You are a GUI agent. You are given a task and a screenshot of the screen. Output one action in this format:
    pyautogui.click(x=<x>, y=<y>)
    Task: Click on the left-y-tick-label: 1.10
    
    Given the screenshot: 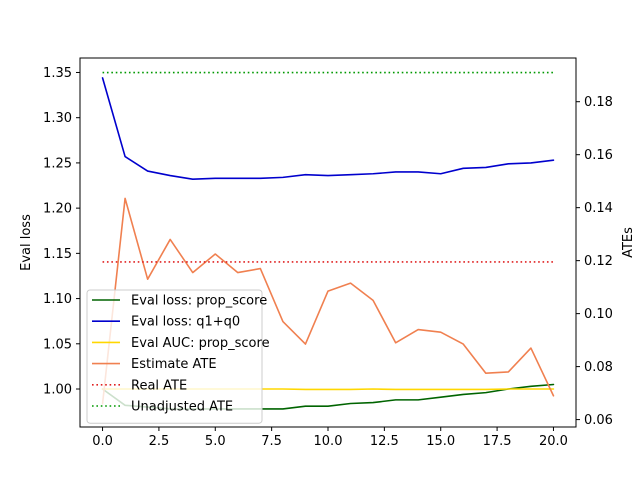 What is the action you would take?
    pyautogui.click(x=57, y=299)
    